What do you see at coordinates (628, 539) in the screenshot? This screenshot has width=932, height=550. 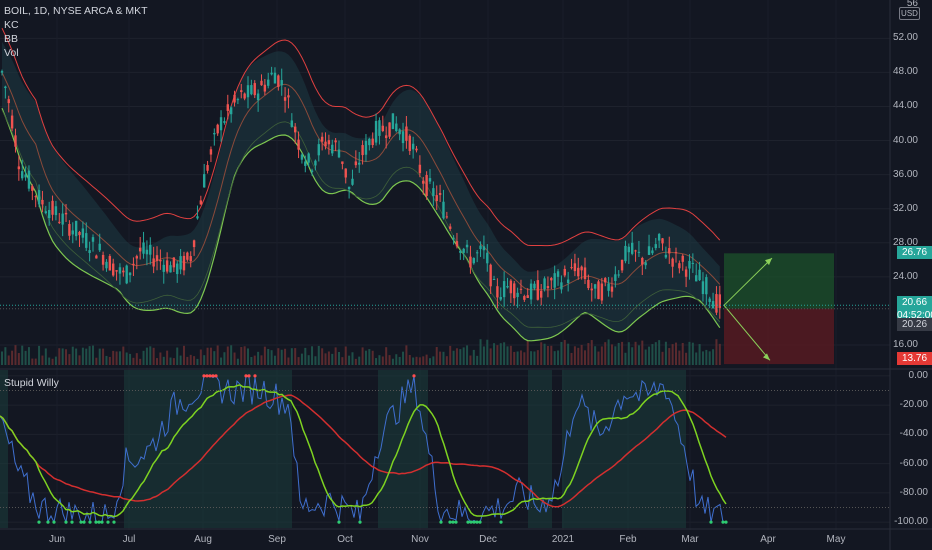 I see `time-tick-label: Feb` at bounding box center [628, 539].